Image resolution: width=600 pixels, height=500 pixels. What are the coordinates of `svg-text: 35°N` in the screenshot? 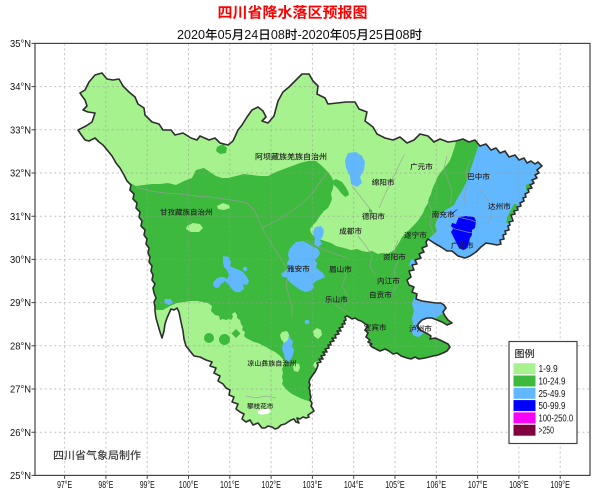 It's located at (20, 44).